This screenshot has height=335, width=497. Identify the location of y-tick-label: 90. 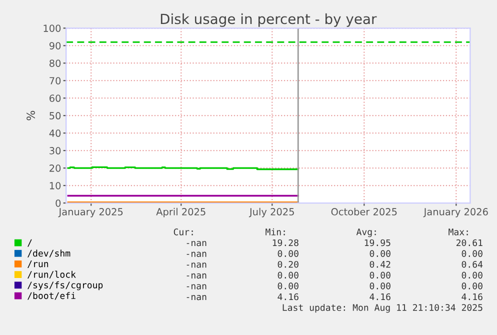
(55, 46).